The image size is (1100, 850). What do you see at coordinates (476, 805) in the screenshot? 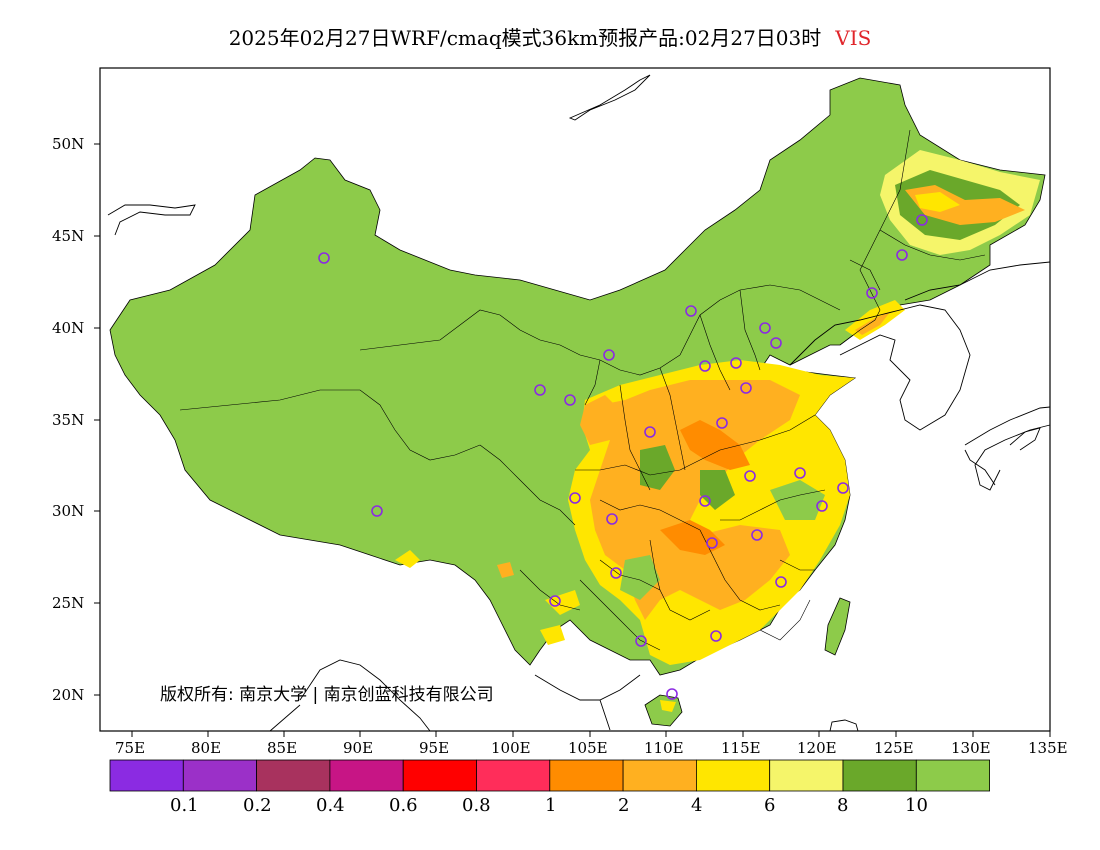
I see `colorbar-label: 0.8` at bounding box center [476, 805].